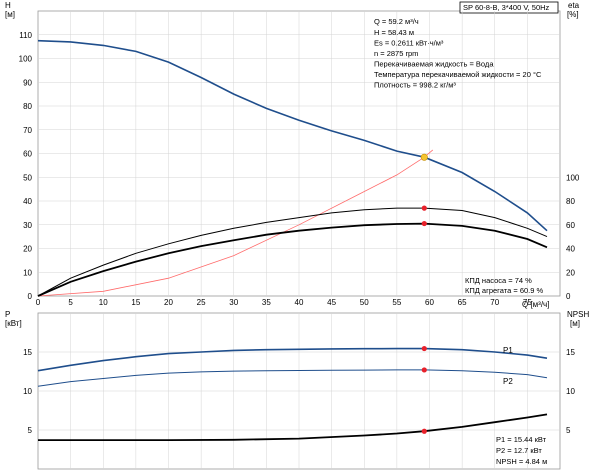  What do you see at coordinates (27, 154) in the screenshot?
I see `y-left-tick-label: 60` at bounding box center [27, 154].